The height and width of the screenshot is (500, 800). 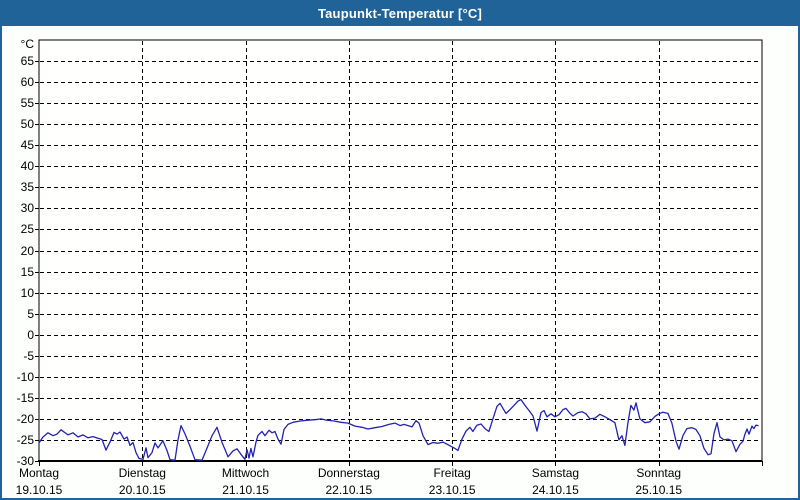 I want to click on x-day-date-label: 24.10.15, so click(x=555, y=490).